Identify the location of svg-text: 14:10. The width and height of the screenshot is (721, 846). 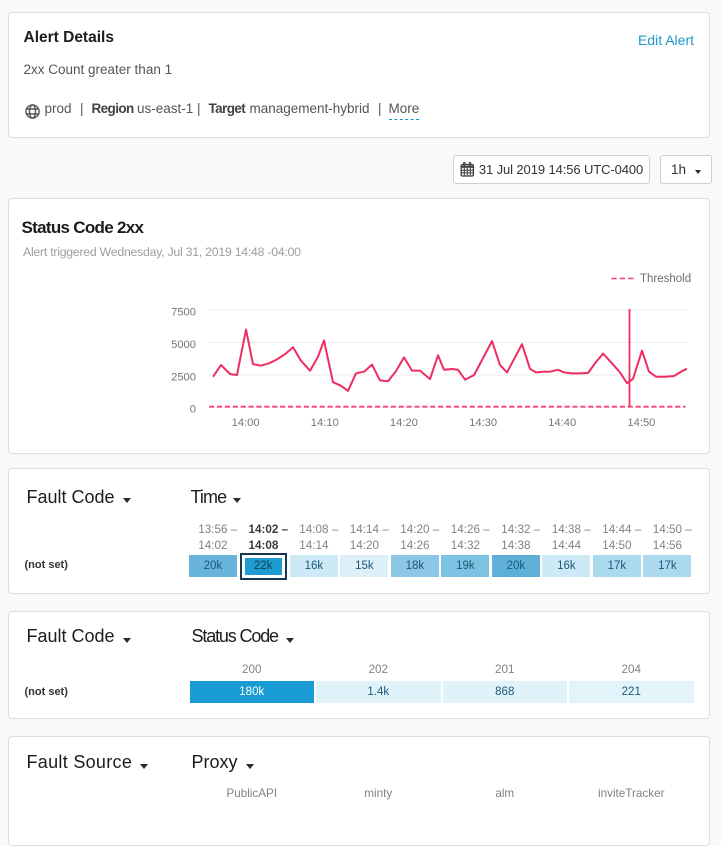
(325, 423).